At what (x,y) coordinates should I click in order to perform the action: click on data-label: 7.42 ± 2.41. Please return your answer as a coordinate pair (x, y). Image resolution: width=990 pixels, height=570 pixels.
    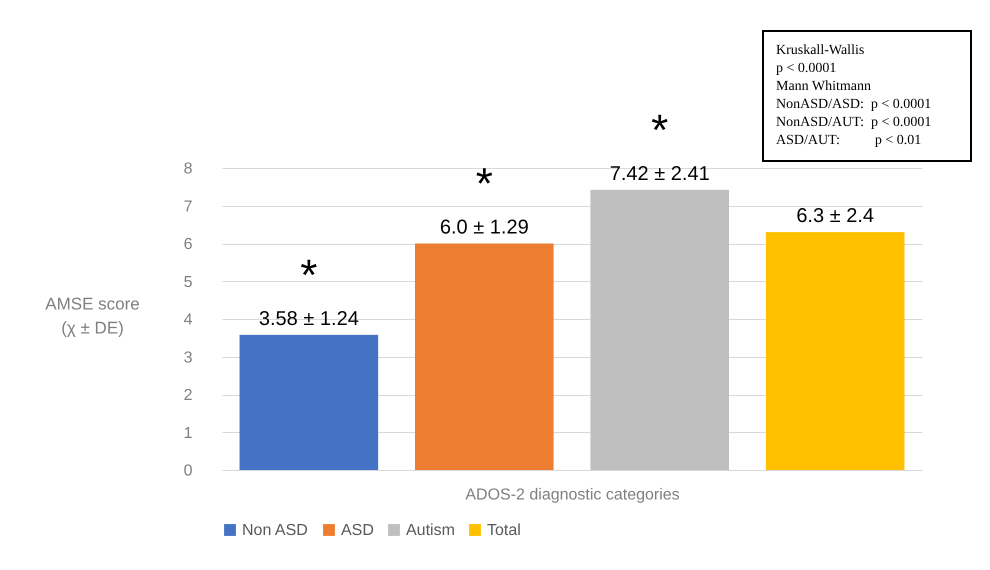
    Looking at the image, I should click on (660, 173).